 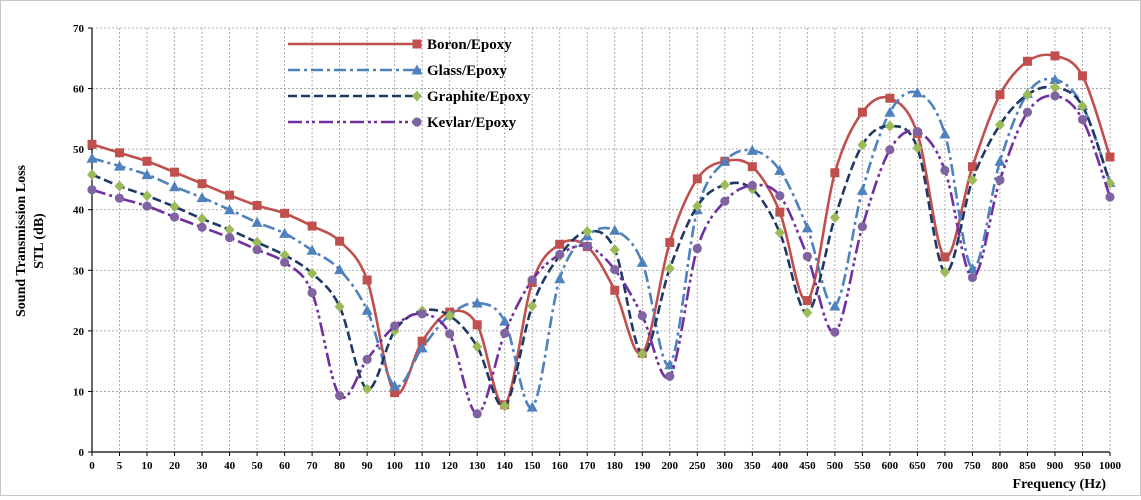 I want to click on legend-marker, so click(x=417, y=44).